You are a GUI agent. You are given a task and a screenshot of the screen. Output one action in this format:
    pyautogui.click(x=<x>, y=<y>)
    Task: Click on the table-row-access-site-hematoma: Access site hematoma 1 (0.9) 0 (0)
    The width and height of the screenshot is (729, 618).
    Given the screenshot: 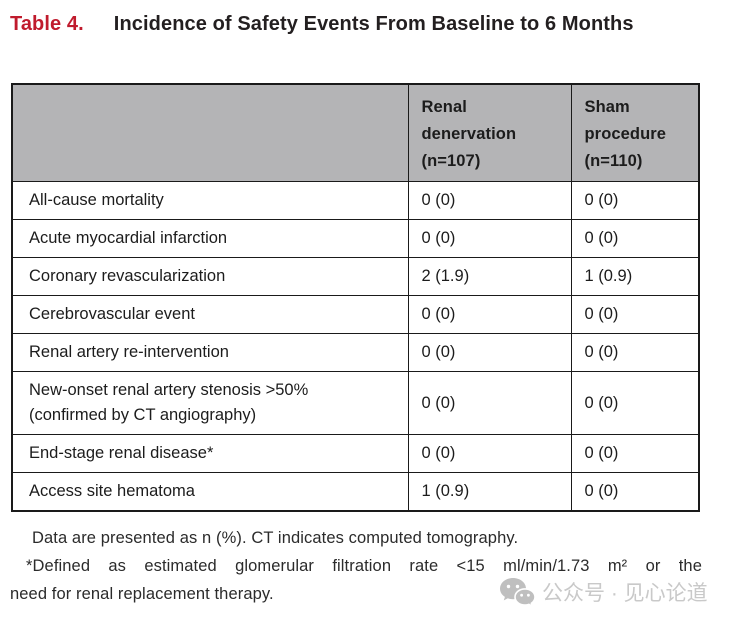 What is the action you would take?
    pyautogui.click(x=355, y=492)
    